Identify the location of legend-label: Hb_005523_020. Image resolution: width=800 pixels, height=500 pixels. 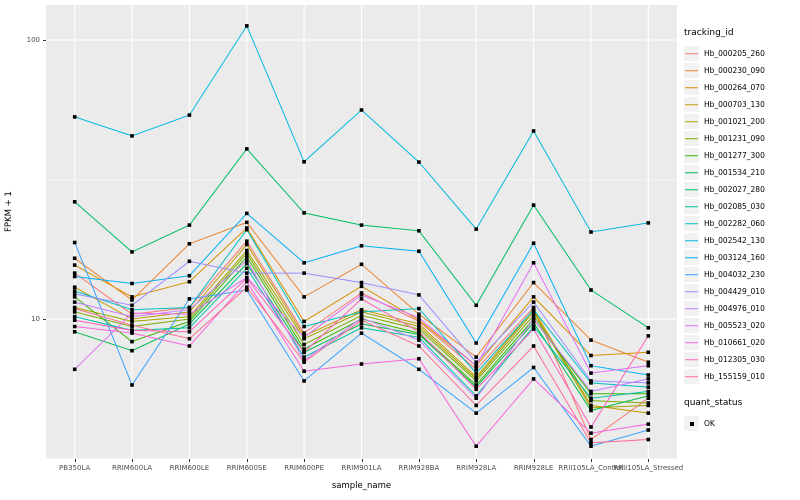
(734, 325).